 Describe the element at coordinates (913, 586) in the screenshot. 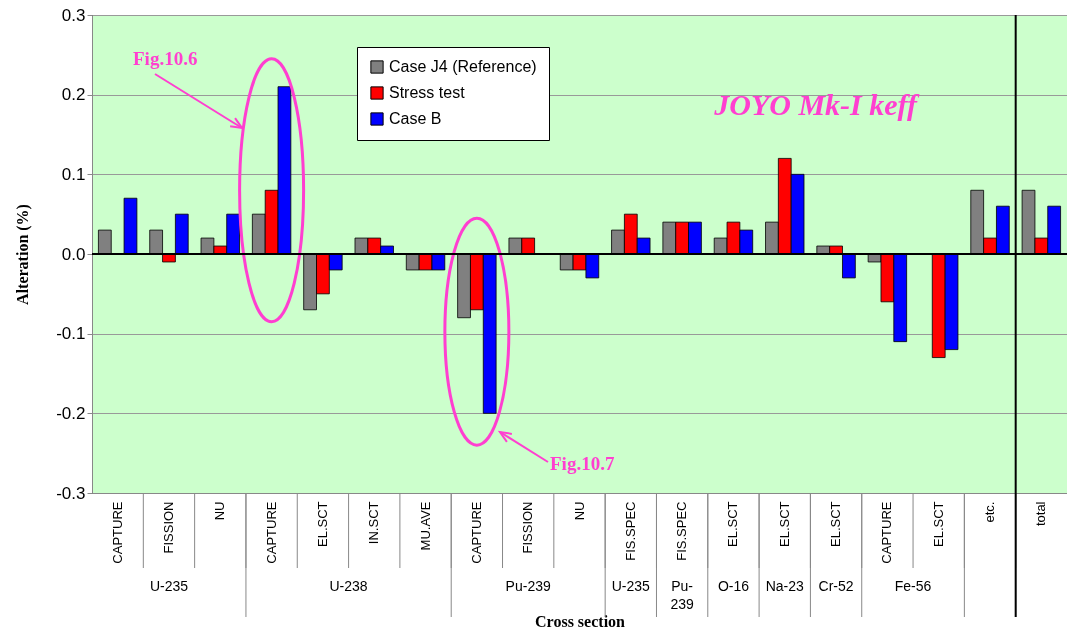

I see `text: Fe-56` at that location.